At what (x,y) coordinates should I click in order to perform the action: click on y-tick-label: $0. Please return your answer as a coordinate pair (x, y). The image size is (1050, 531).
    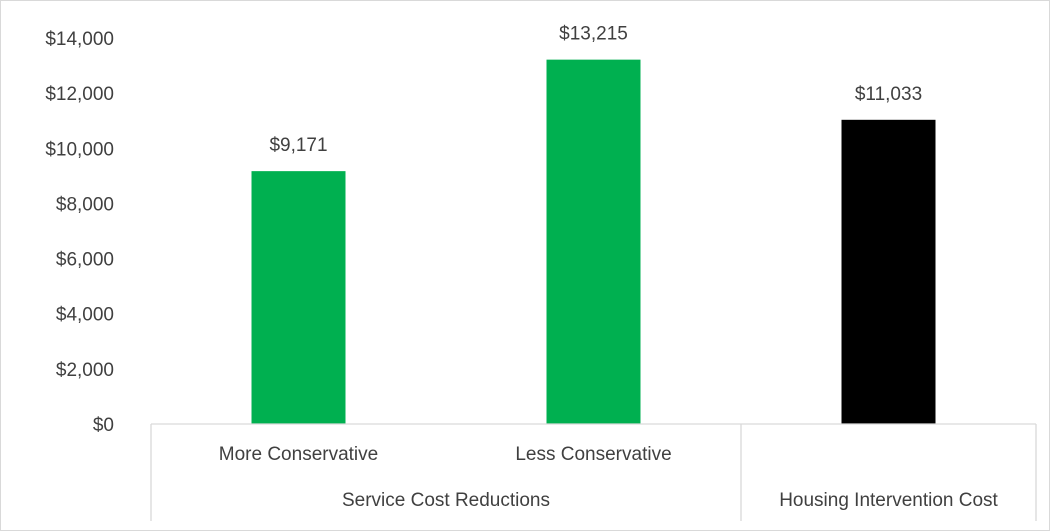
    Looking at the image, I should click on (103, 425).